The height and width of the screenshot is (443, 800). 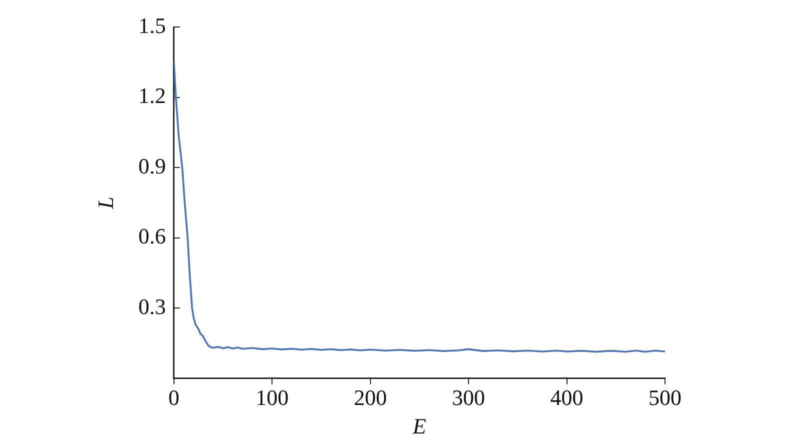 What do you see at coordinates (174, 397) in the screenshot?
I see `x-tick-label: 0` at bounding box center [174, 397].